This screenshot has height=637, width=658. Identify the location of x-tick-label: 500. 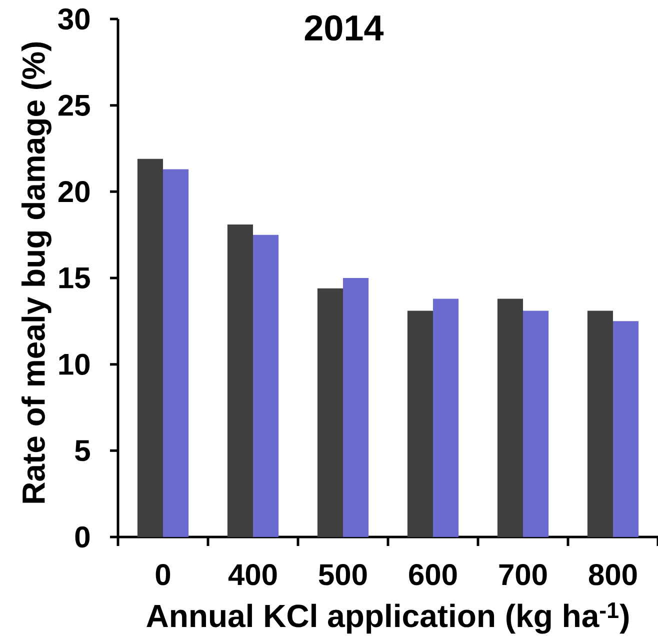
(342, 575).